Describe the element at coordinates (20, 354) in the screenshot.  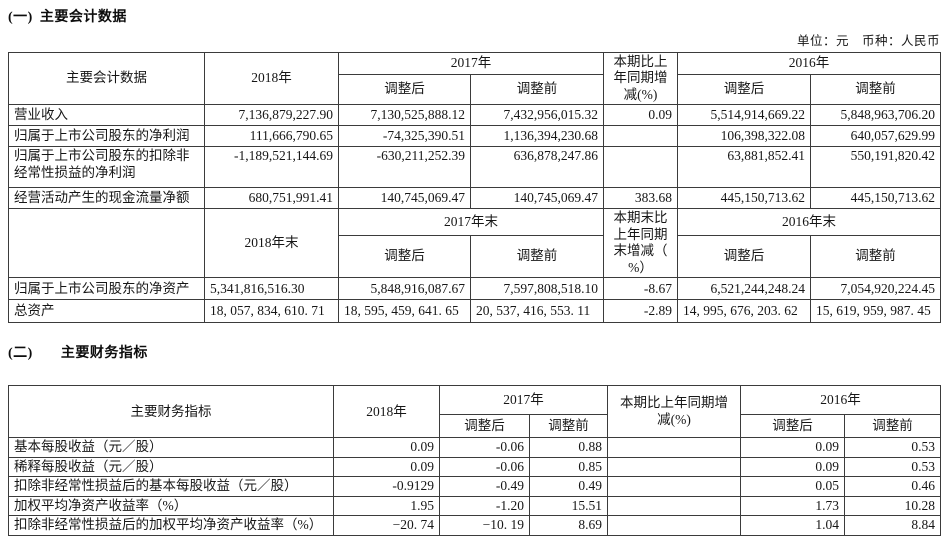
I see `section2-number: (二)` at that location.